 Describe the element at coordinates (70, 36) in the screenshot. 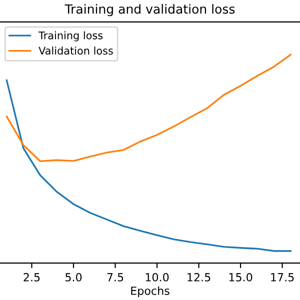

I see `legend-label: Training loss` at that location.